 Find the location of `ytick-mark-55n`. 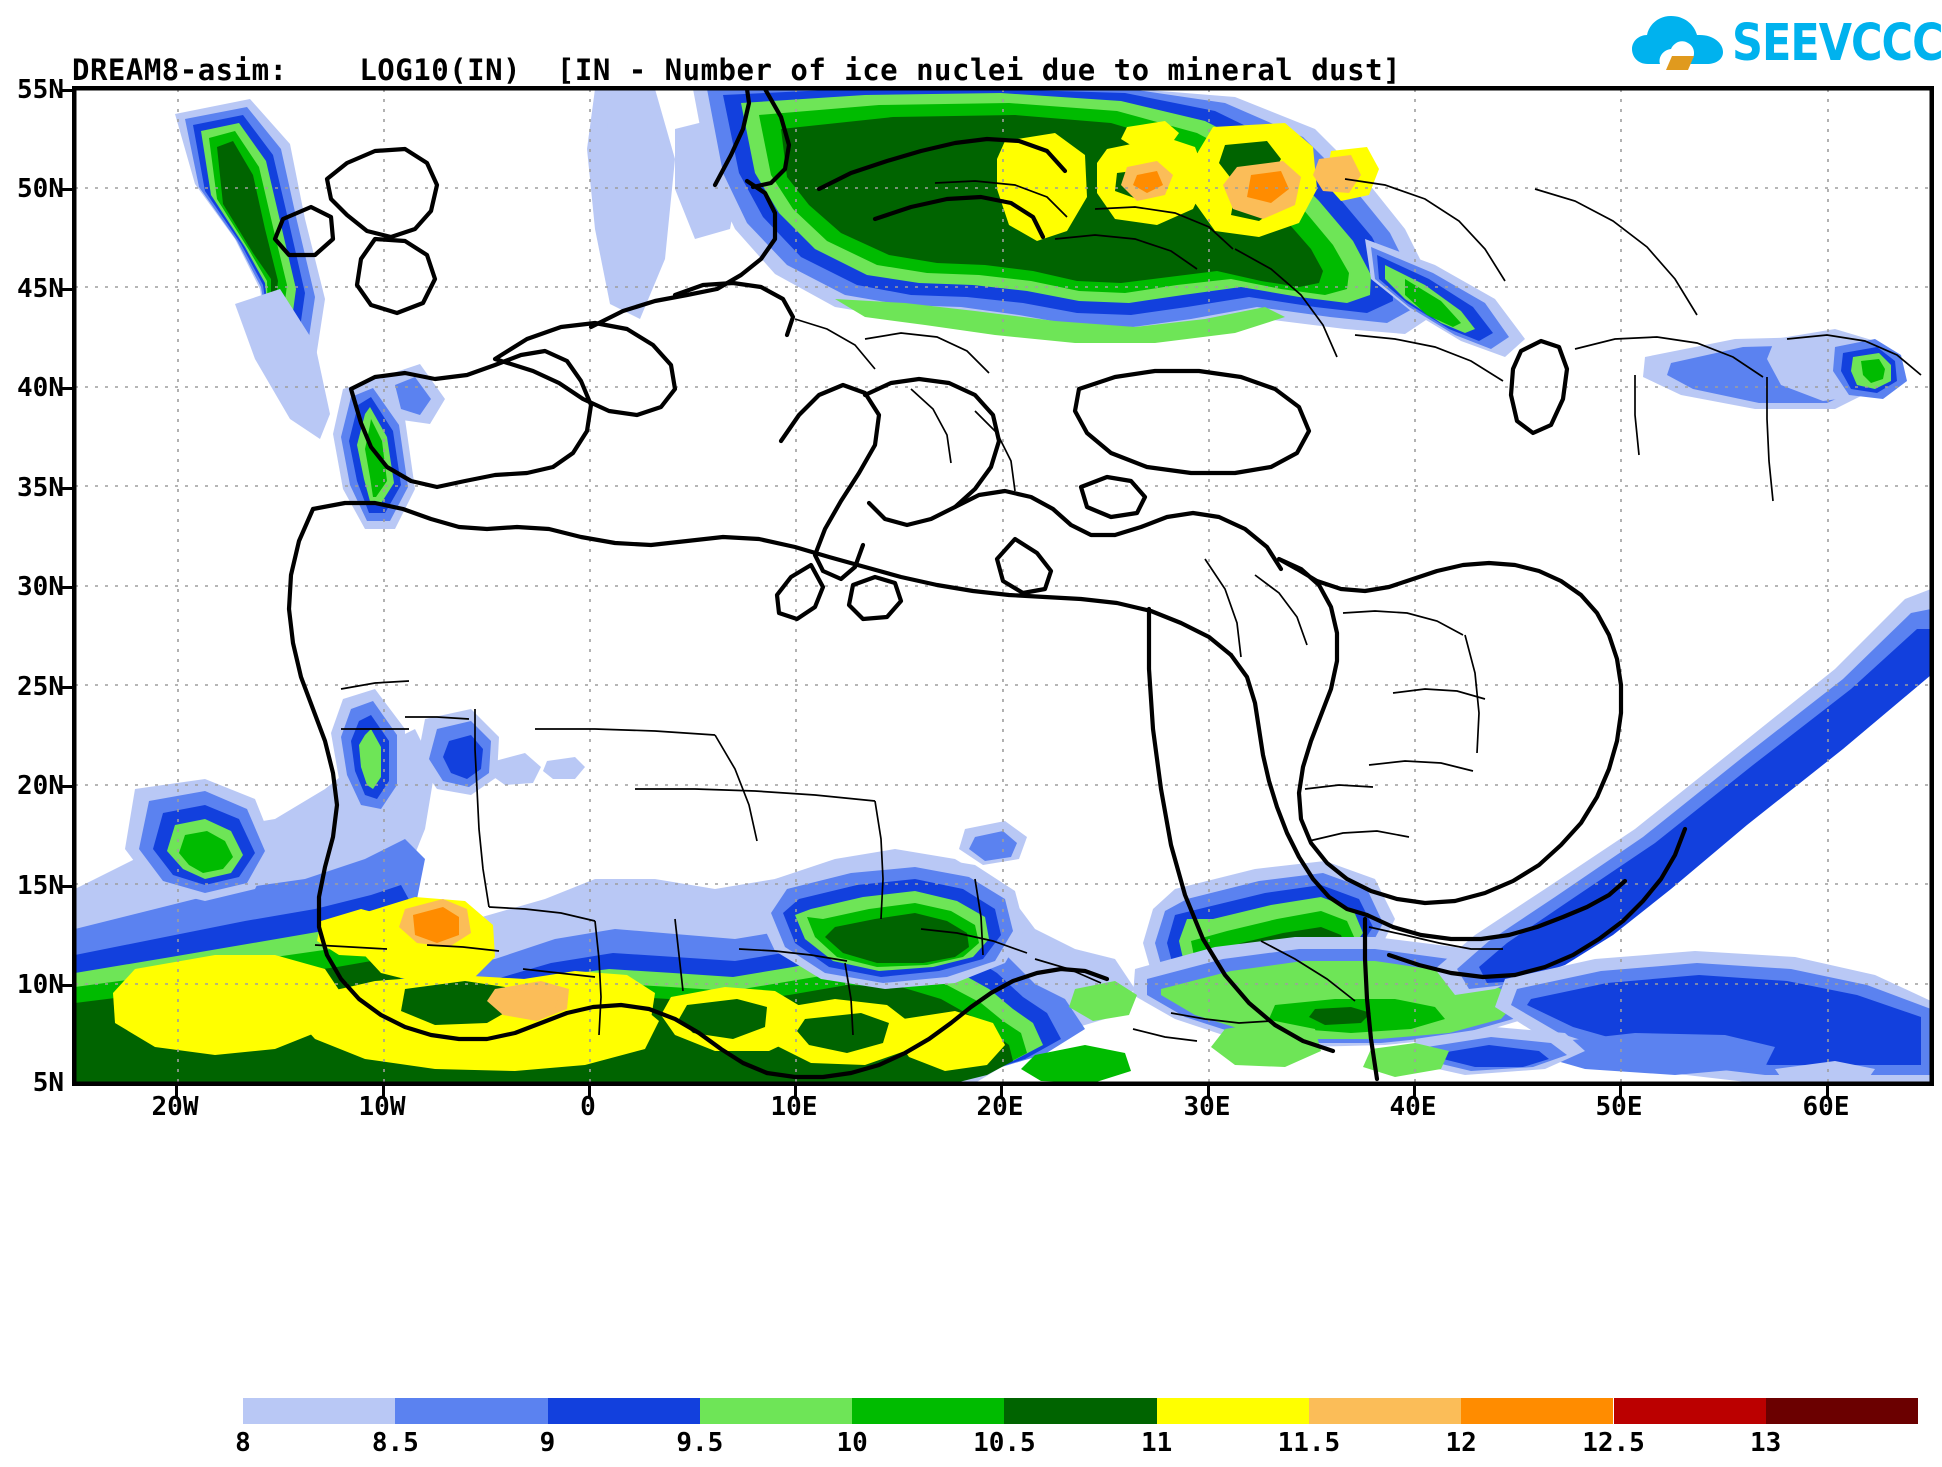

ytick-mark-55n is located at coordinates (66, 90).